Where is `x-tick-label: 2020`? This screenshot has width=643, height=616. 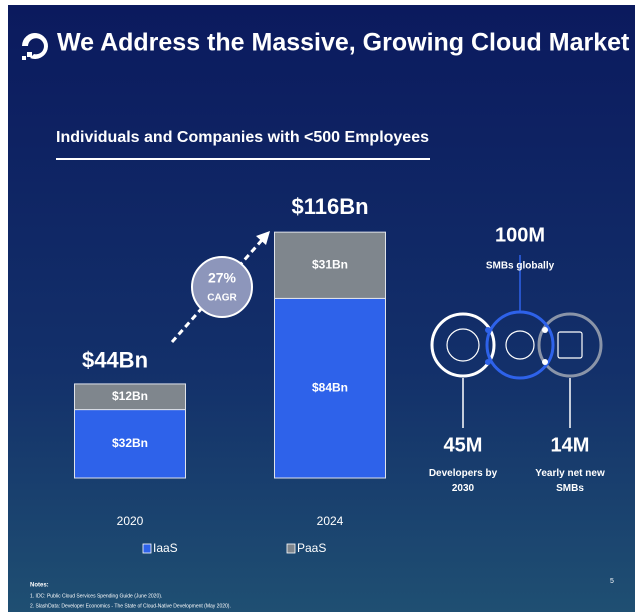
x-tick-label: 2020 is located at coordinates (130, 521).